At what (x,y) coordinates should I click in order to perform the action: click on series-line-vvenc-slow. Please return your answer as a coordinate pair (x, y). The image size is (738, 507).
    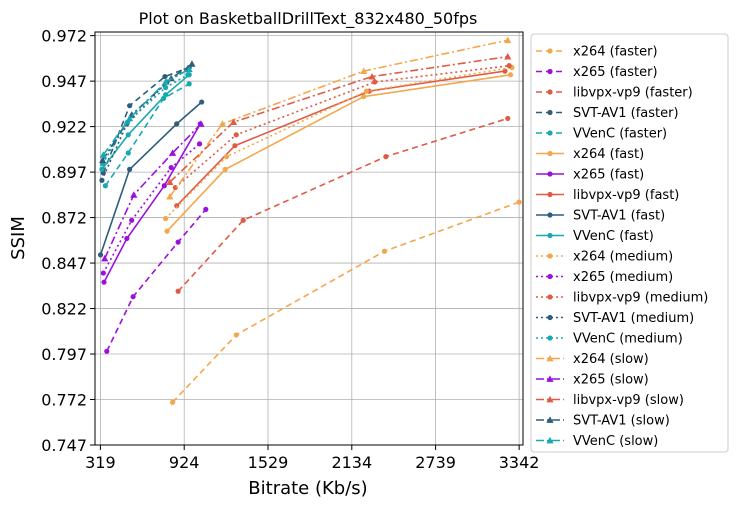
    Looking at the image, I should click on (146, 112).